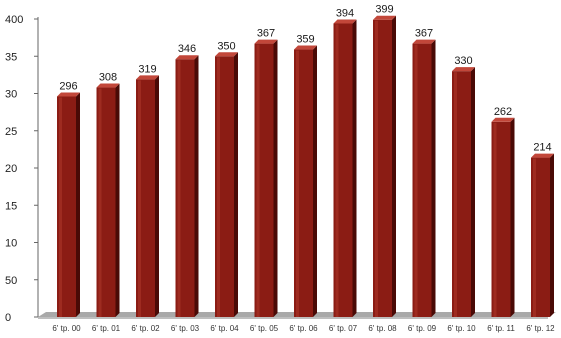 The height and width of the screenshot is (338, 561). Describe the element at coordinates (108, 78) in the screenshot. I see `data-label: 308` at that location.